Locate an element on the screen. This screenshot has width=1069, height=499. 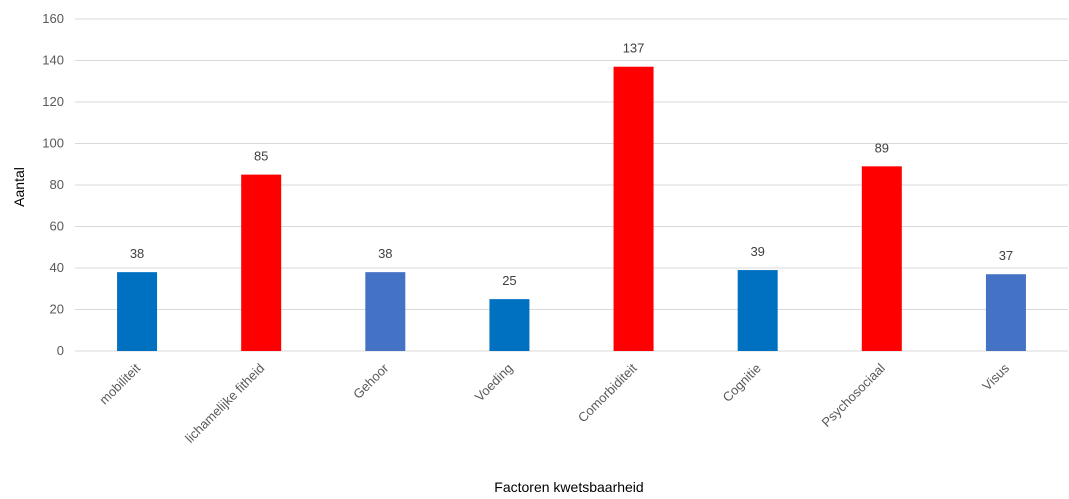
x-tick-label: Psychosociaal is located at coordinates (853, 394).